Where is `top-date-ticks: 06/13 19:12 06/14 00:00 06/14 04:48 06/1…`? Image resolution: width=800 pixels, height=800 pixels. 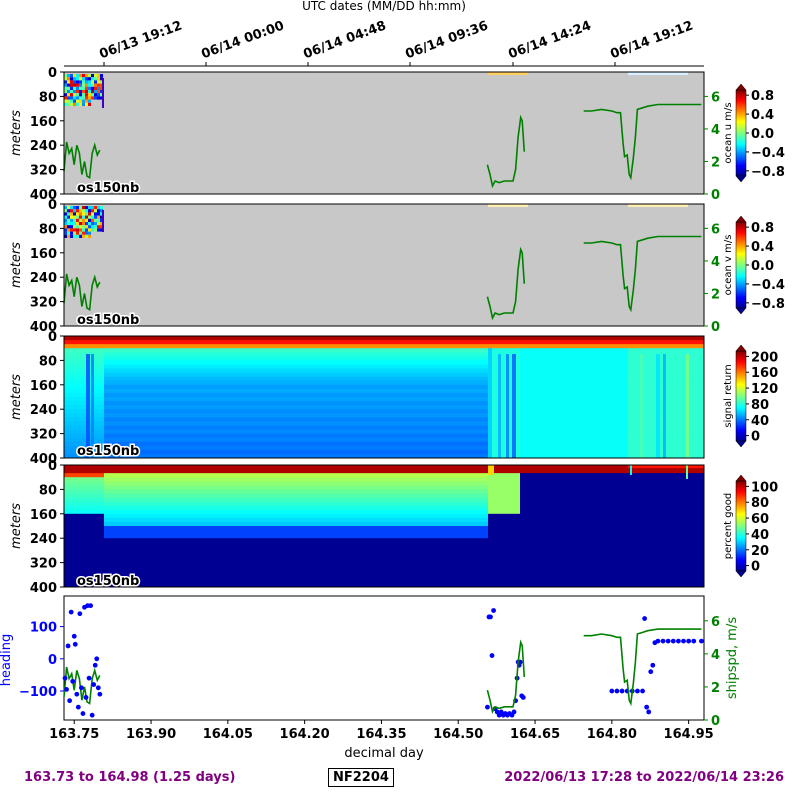 top-date-ticks: 06/13 19:12 06/14 00:00 06/14 04:48 06/1… is located at coordinates (396, 42).